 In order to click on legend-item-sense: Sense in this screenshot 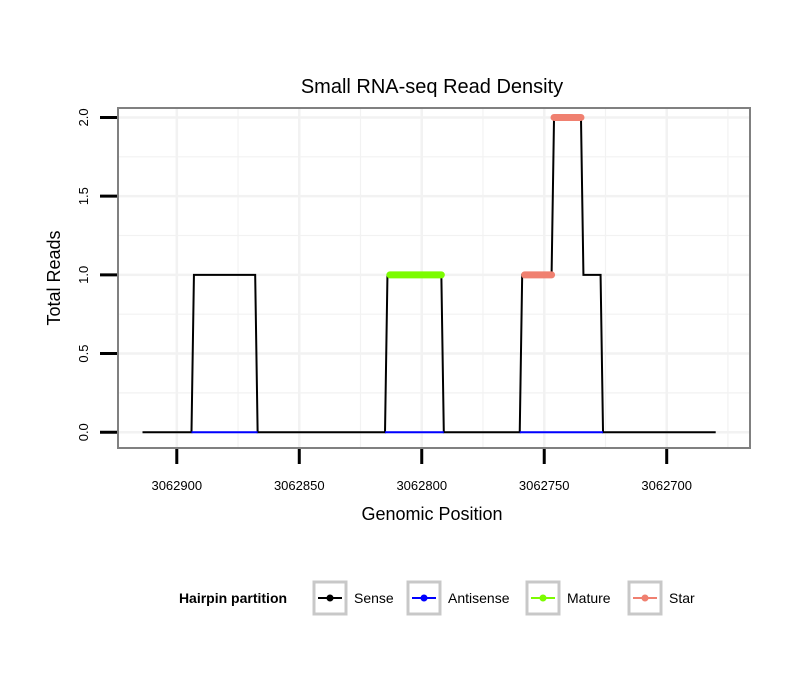, I will do `click(353, 598)`.